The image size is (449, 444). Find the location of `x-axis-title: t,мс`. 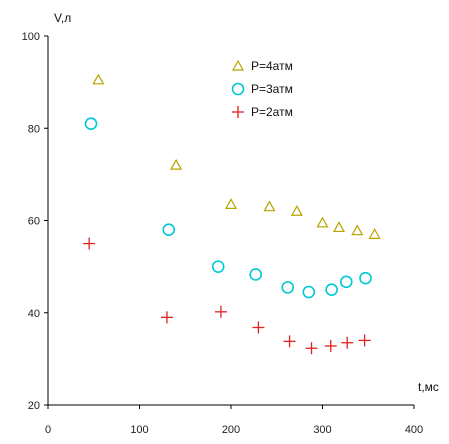

x-axis-title: t,мс is located at coordinates (428, 387).